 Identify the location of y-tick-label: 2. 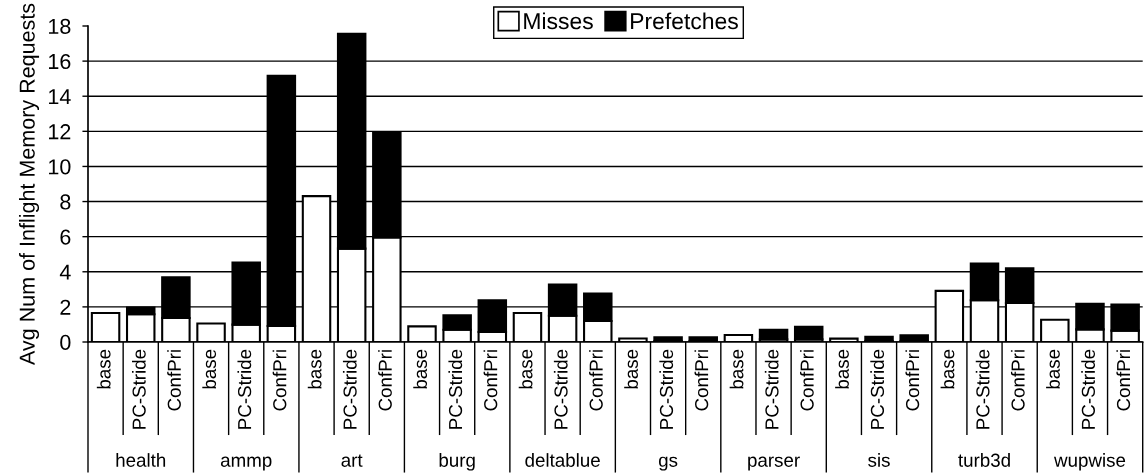
(65, 307).